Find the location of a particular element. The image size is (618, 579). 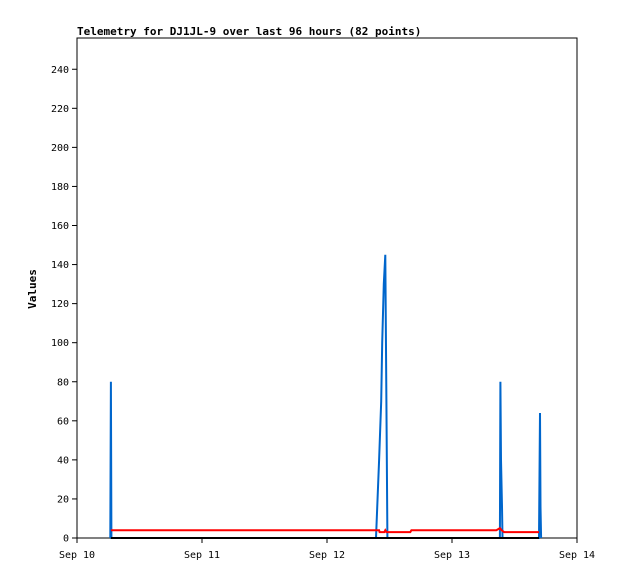

y-axis: 0 20 40 60 80 100 120 140 160 180 200 220 240 is located at coordinates (64, 305).